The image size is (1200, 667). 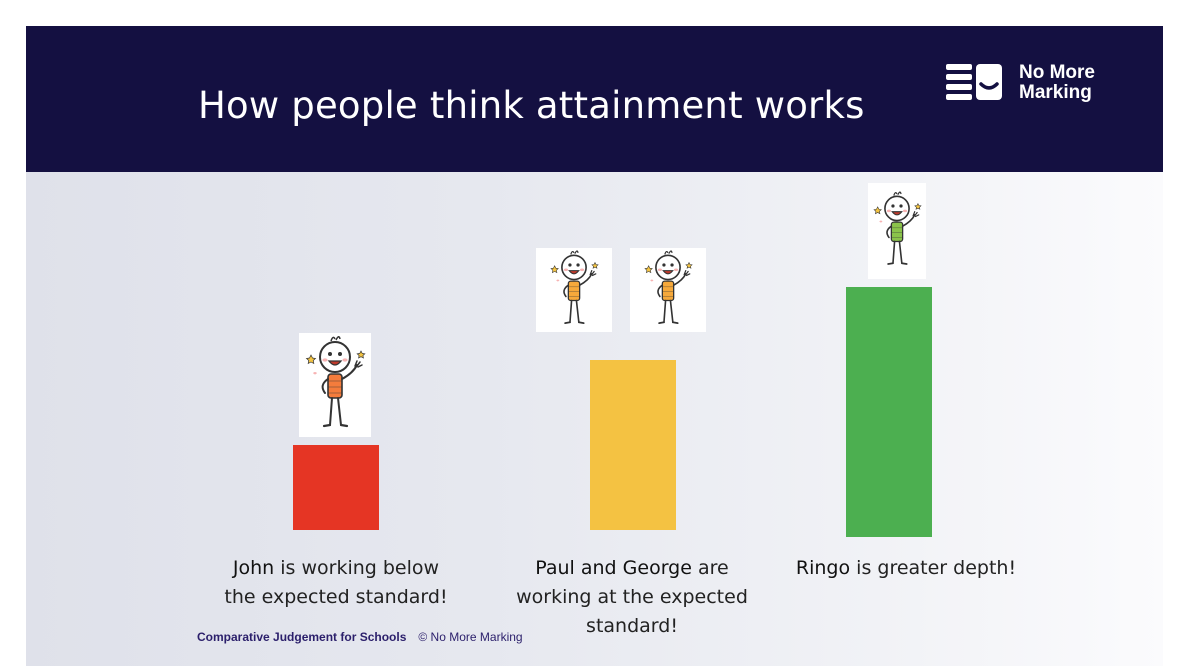 What do you see at coordinates (710, 568) in the screenshot?
I see `paul-george-caption-line1: are` at bounding box center [710, 568].